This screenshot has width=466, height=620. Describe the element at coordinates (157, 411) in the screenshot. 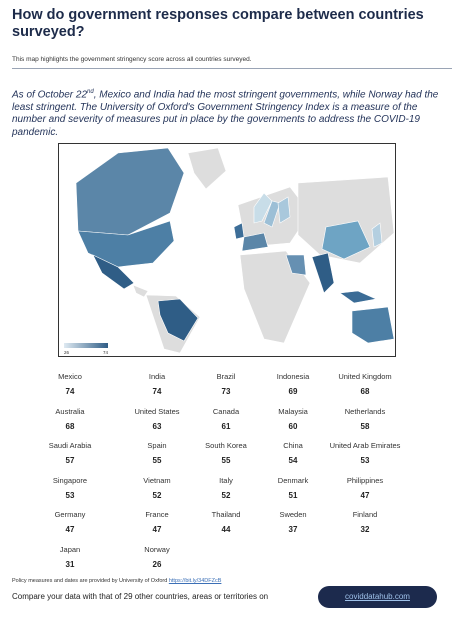

I see `country-name: United States` at that location.